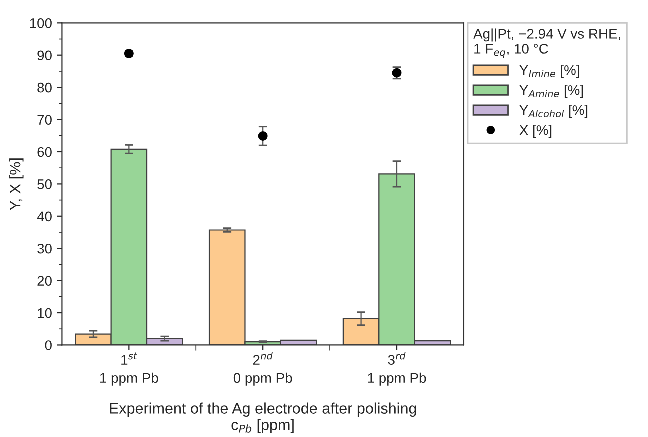 This screenshot has height=437, width=648. I want to click on y-tick-label: 90, so click(45, 55).